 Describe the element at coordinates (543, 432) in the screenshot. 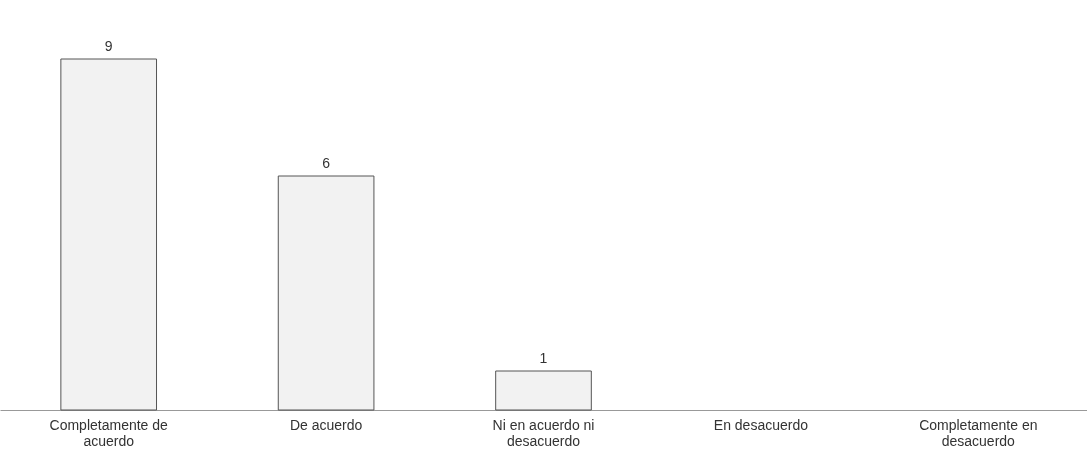

I see `x-tick-label: Ni en acuerdo ni desacuerdo` at that location.